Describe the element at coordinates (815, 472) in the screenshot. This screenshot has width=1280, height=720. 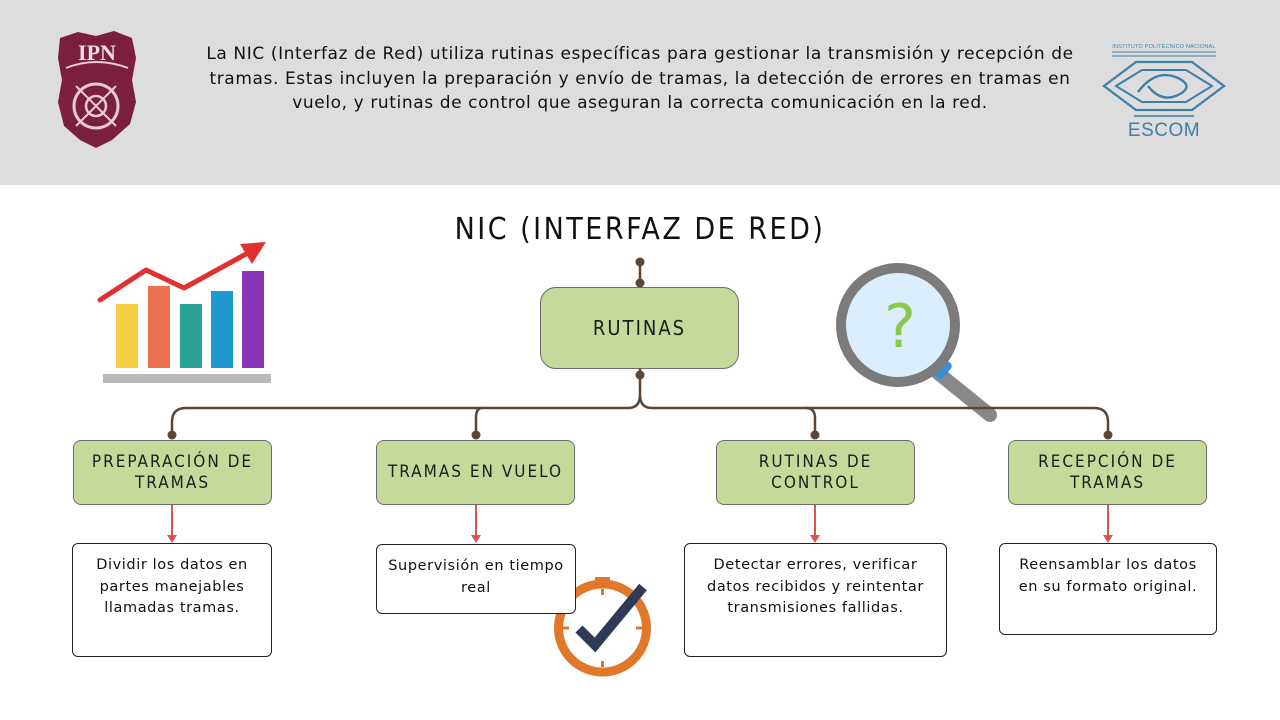
I see `node-rutinas-de-control: RUTINAS DE CONTROL` at that location.